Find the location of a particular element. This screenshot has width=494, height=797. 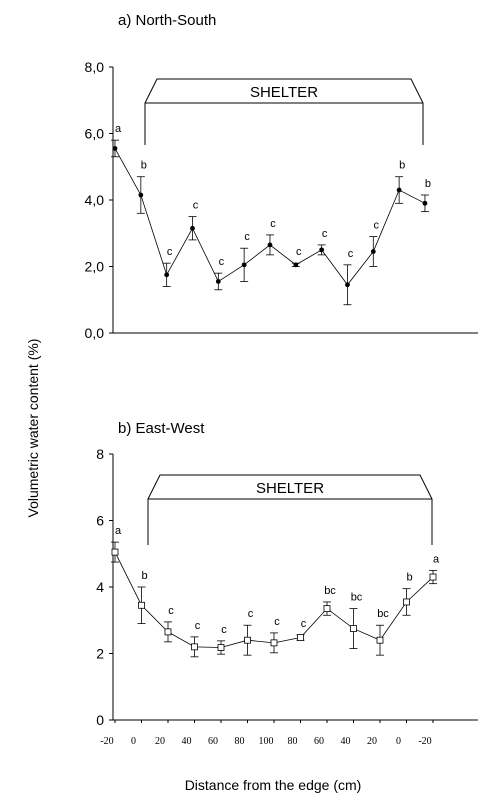

y-tick-label: 0 is located at coordinates (100, 720).